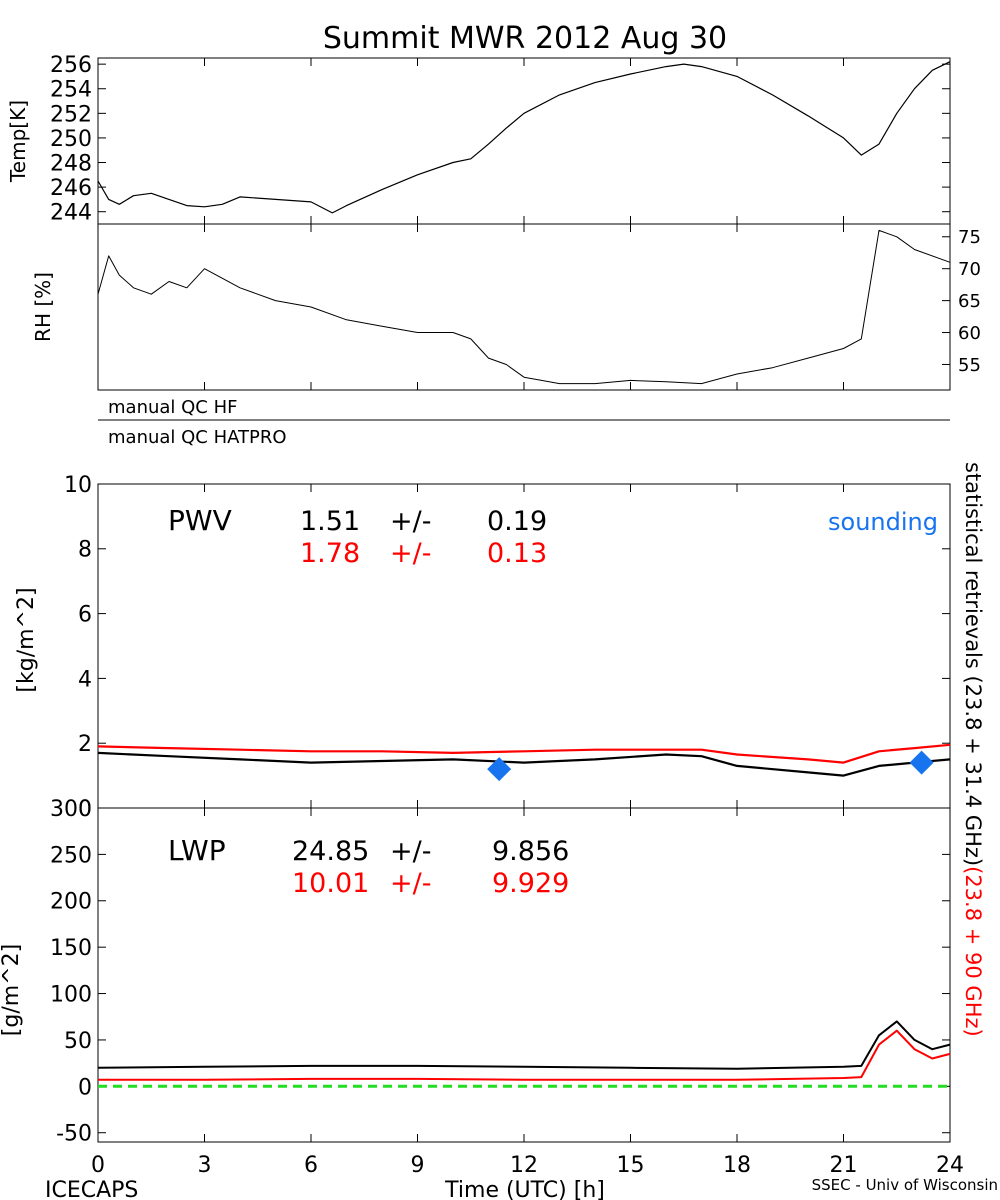  What do you see at coordinates (883, 522) in the screenshot?
I see `sounding-label: sounding` at bounding box center [883, 522].